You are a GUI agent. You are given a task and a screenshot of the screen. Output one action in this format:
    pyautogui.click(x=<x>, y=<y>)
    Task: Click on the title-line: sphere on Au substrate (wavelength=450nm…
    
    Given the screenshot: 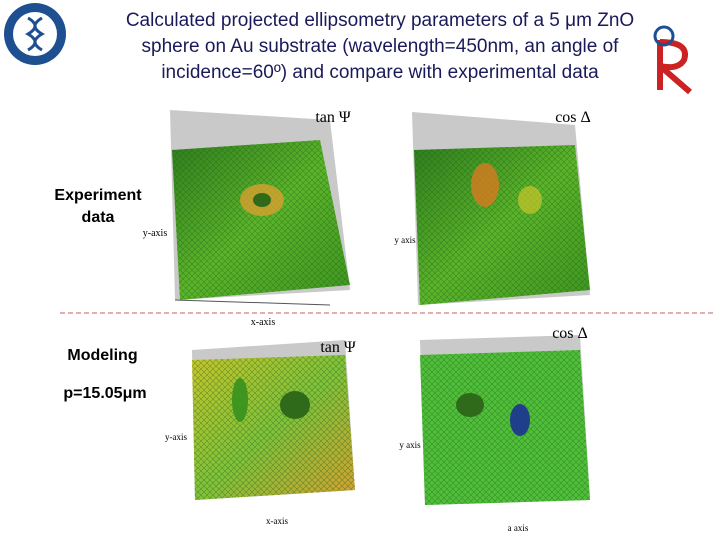 What is the action you would take?
    pyautogui.click(x=380, y=46)
    